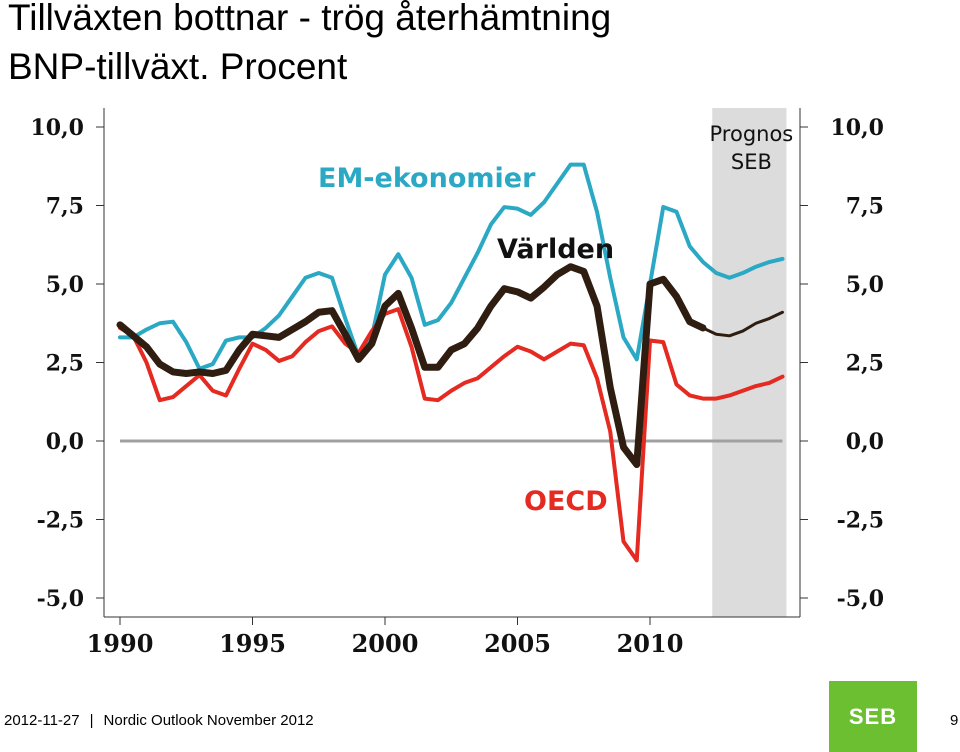 This screenshot has height=752, width=960. What do you see at coordinates (865, 364) in the screenshot?
I see `y-tick-label-right: 2,5` at bounding box center [865, 364].